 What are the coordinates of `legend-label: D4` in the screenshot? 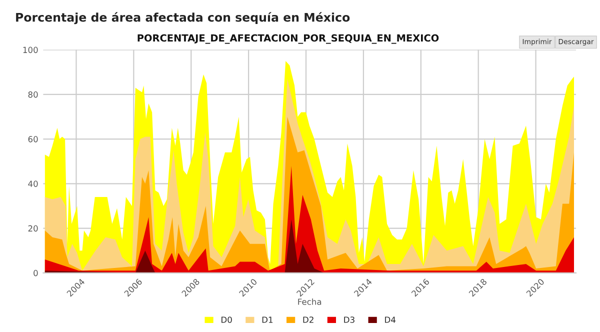 It's located at (390, 319).